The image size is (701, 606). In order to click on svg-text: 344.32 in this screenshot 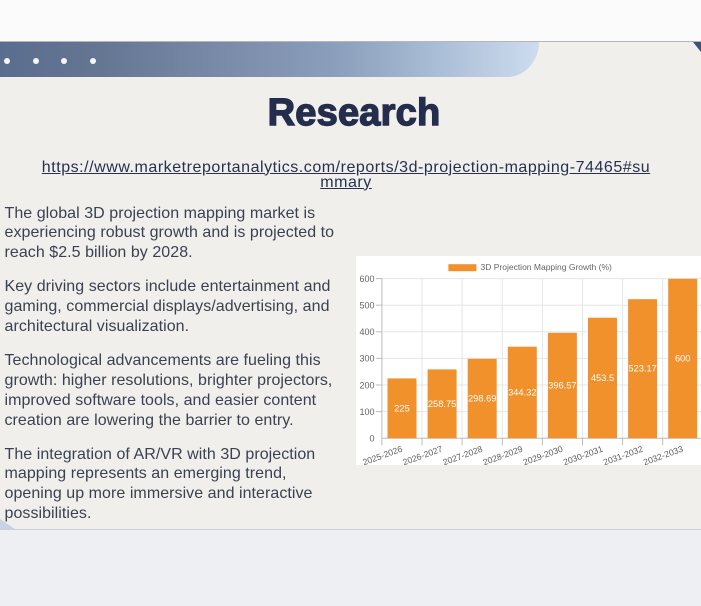, I will do `click(522, 392)`.